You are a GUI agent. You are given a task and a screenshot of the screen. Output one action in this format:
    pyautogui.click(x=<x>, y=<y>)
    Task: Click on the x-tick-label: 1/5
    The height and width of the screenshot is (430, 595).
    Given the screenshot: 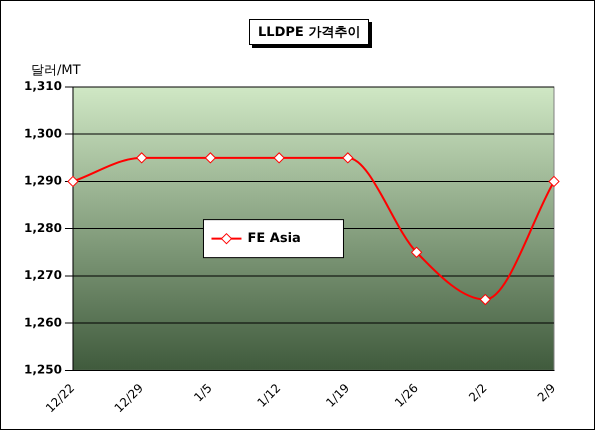 What is the action you would take?
    pyautogui.click(x=203, y=392)
    